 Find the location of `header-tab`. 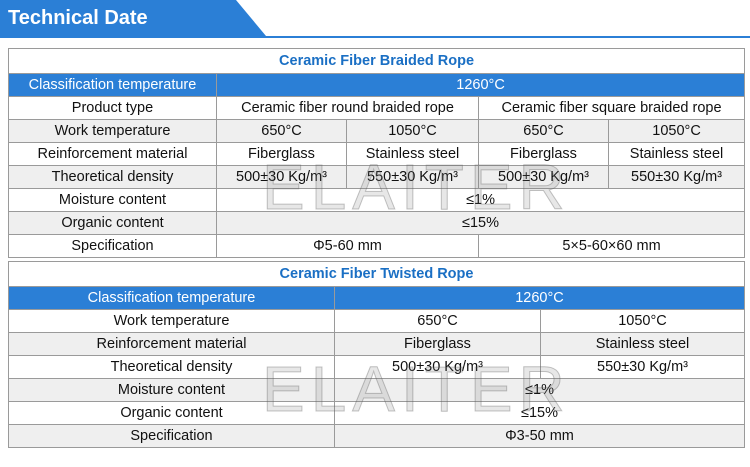

header-tab is located at coordinates (133, 18).